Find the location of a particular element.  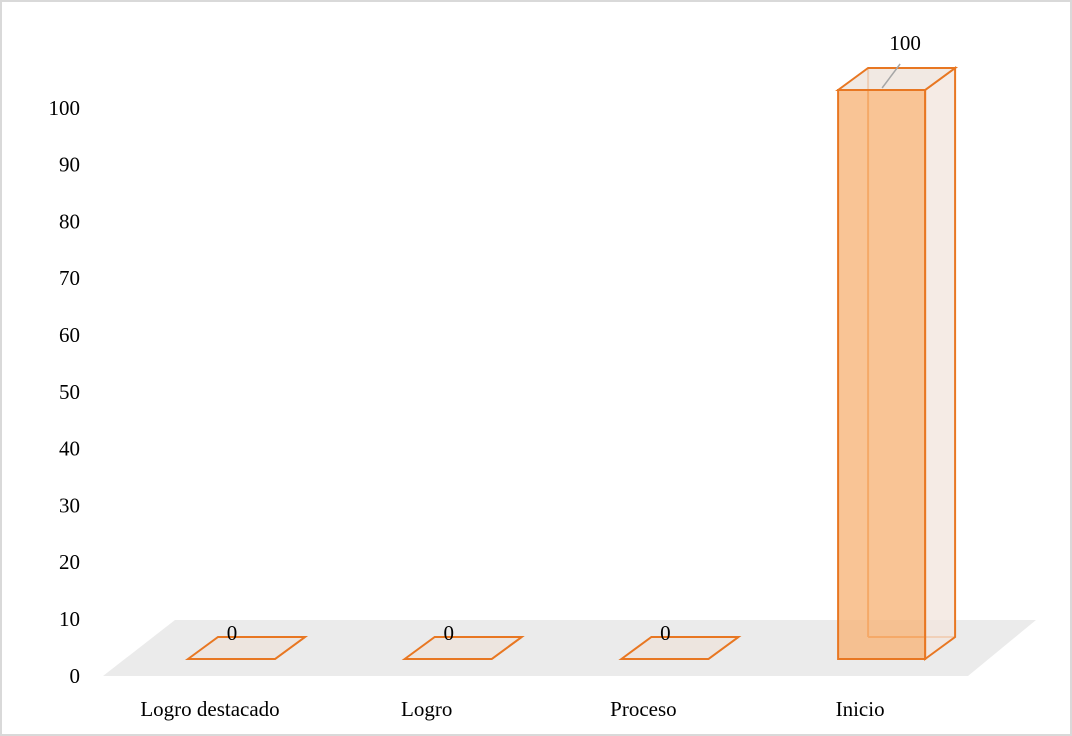

y-tick-label: 70 is located at coordinates (69, 278).